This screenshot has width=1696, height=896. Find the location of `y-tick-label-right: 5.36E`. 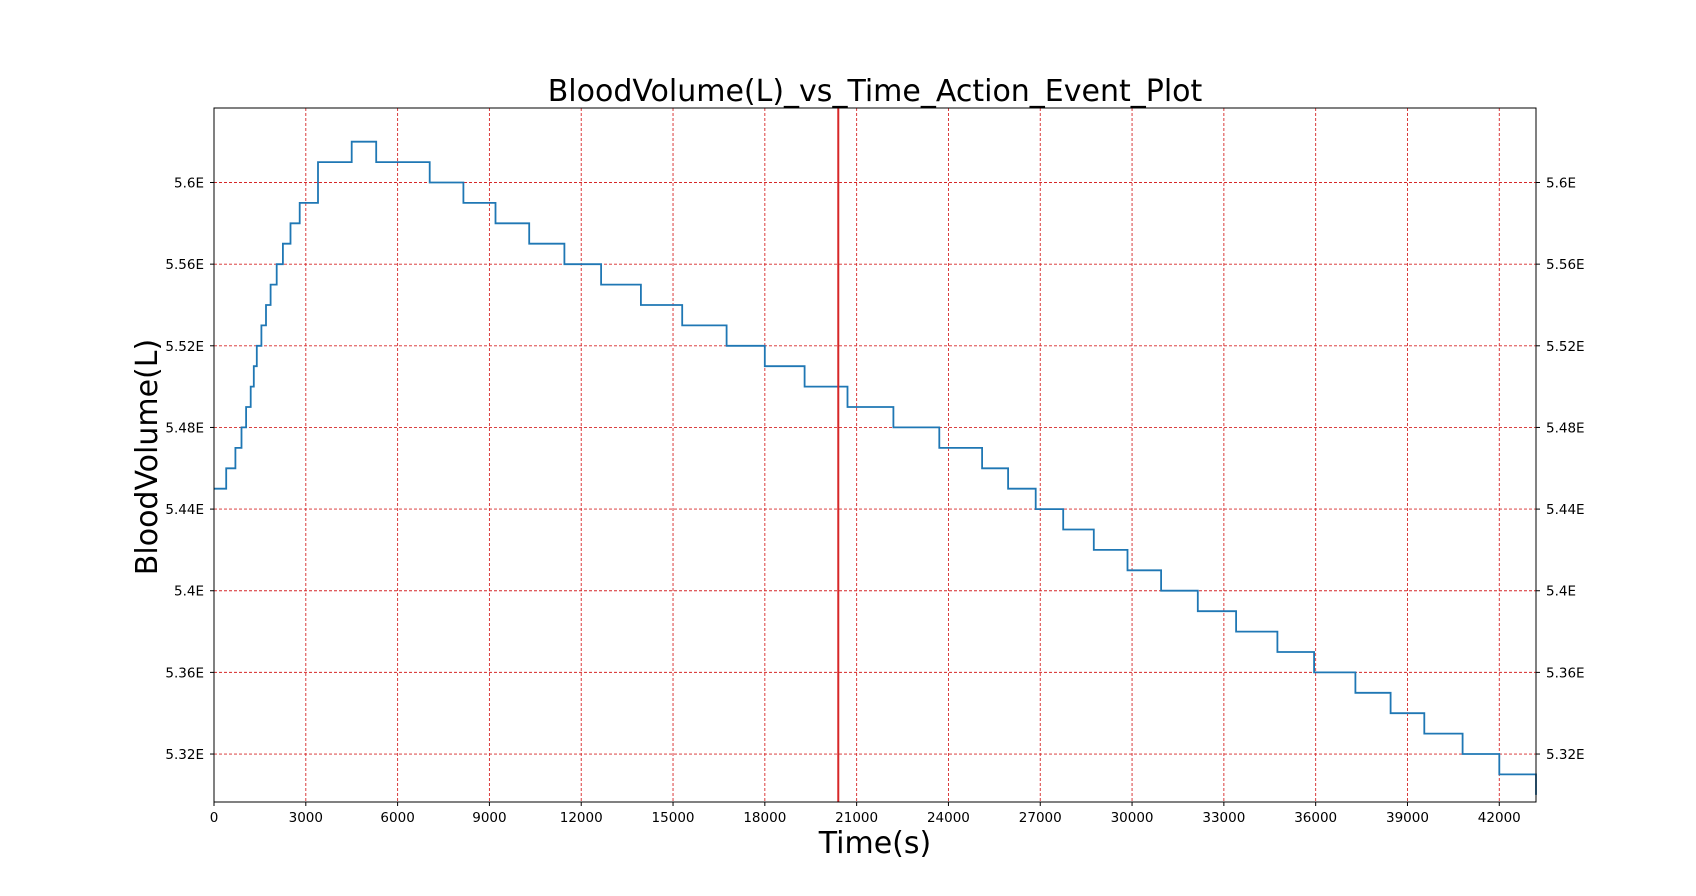

y-tick-label-right: 5.36E is located at coordinates (1565, 673).